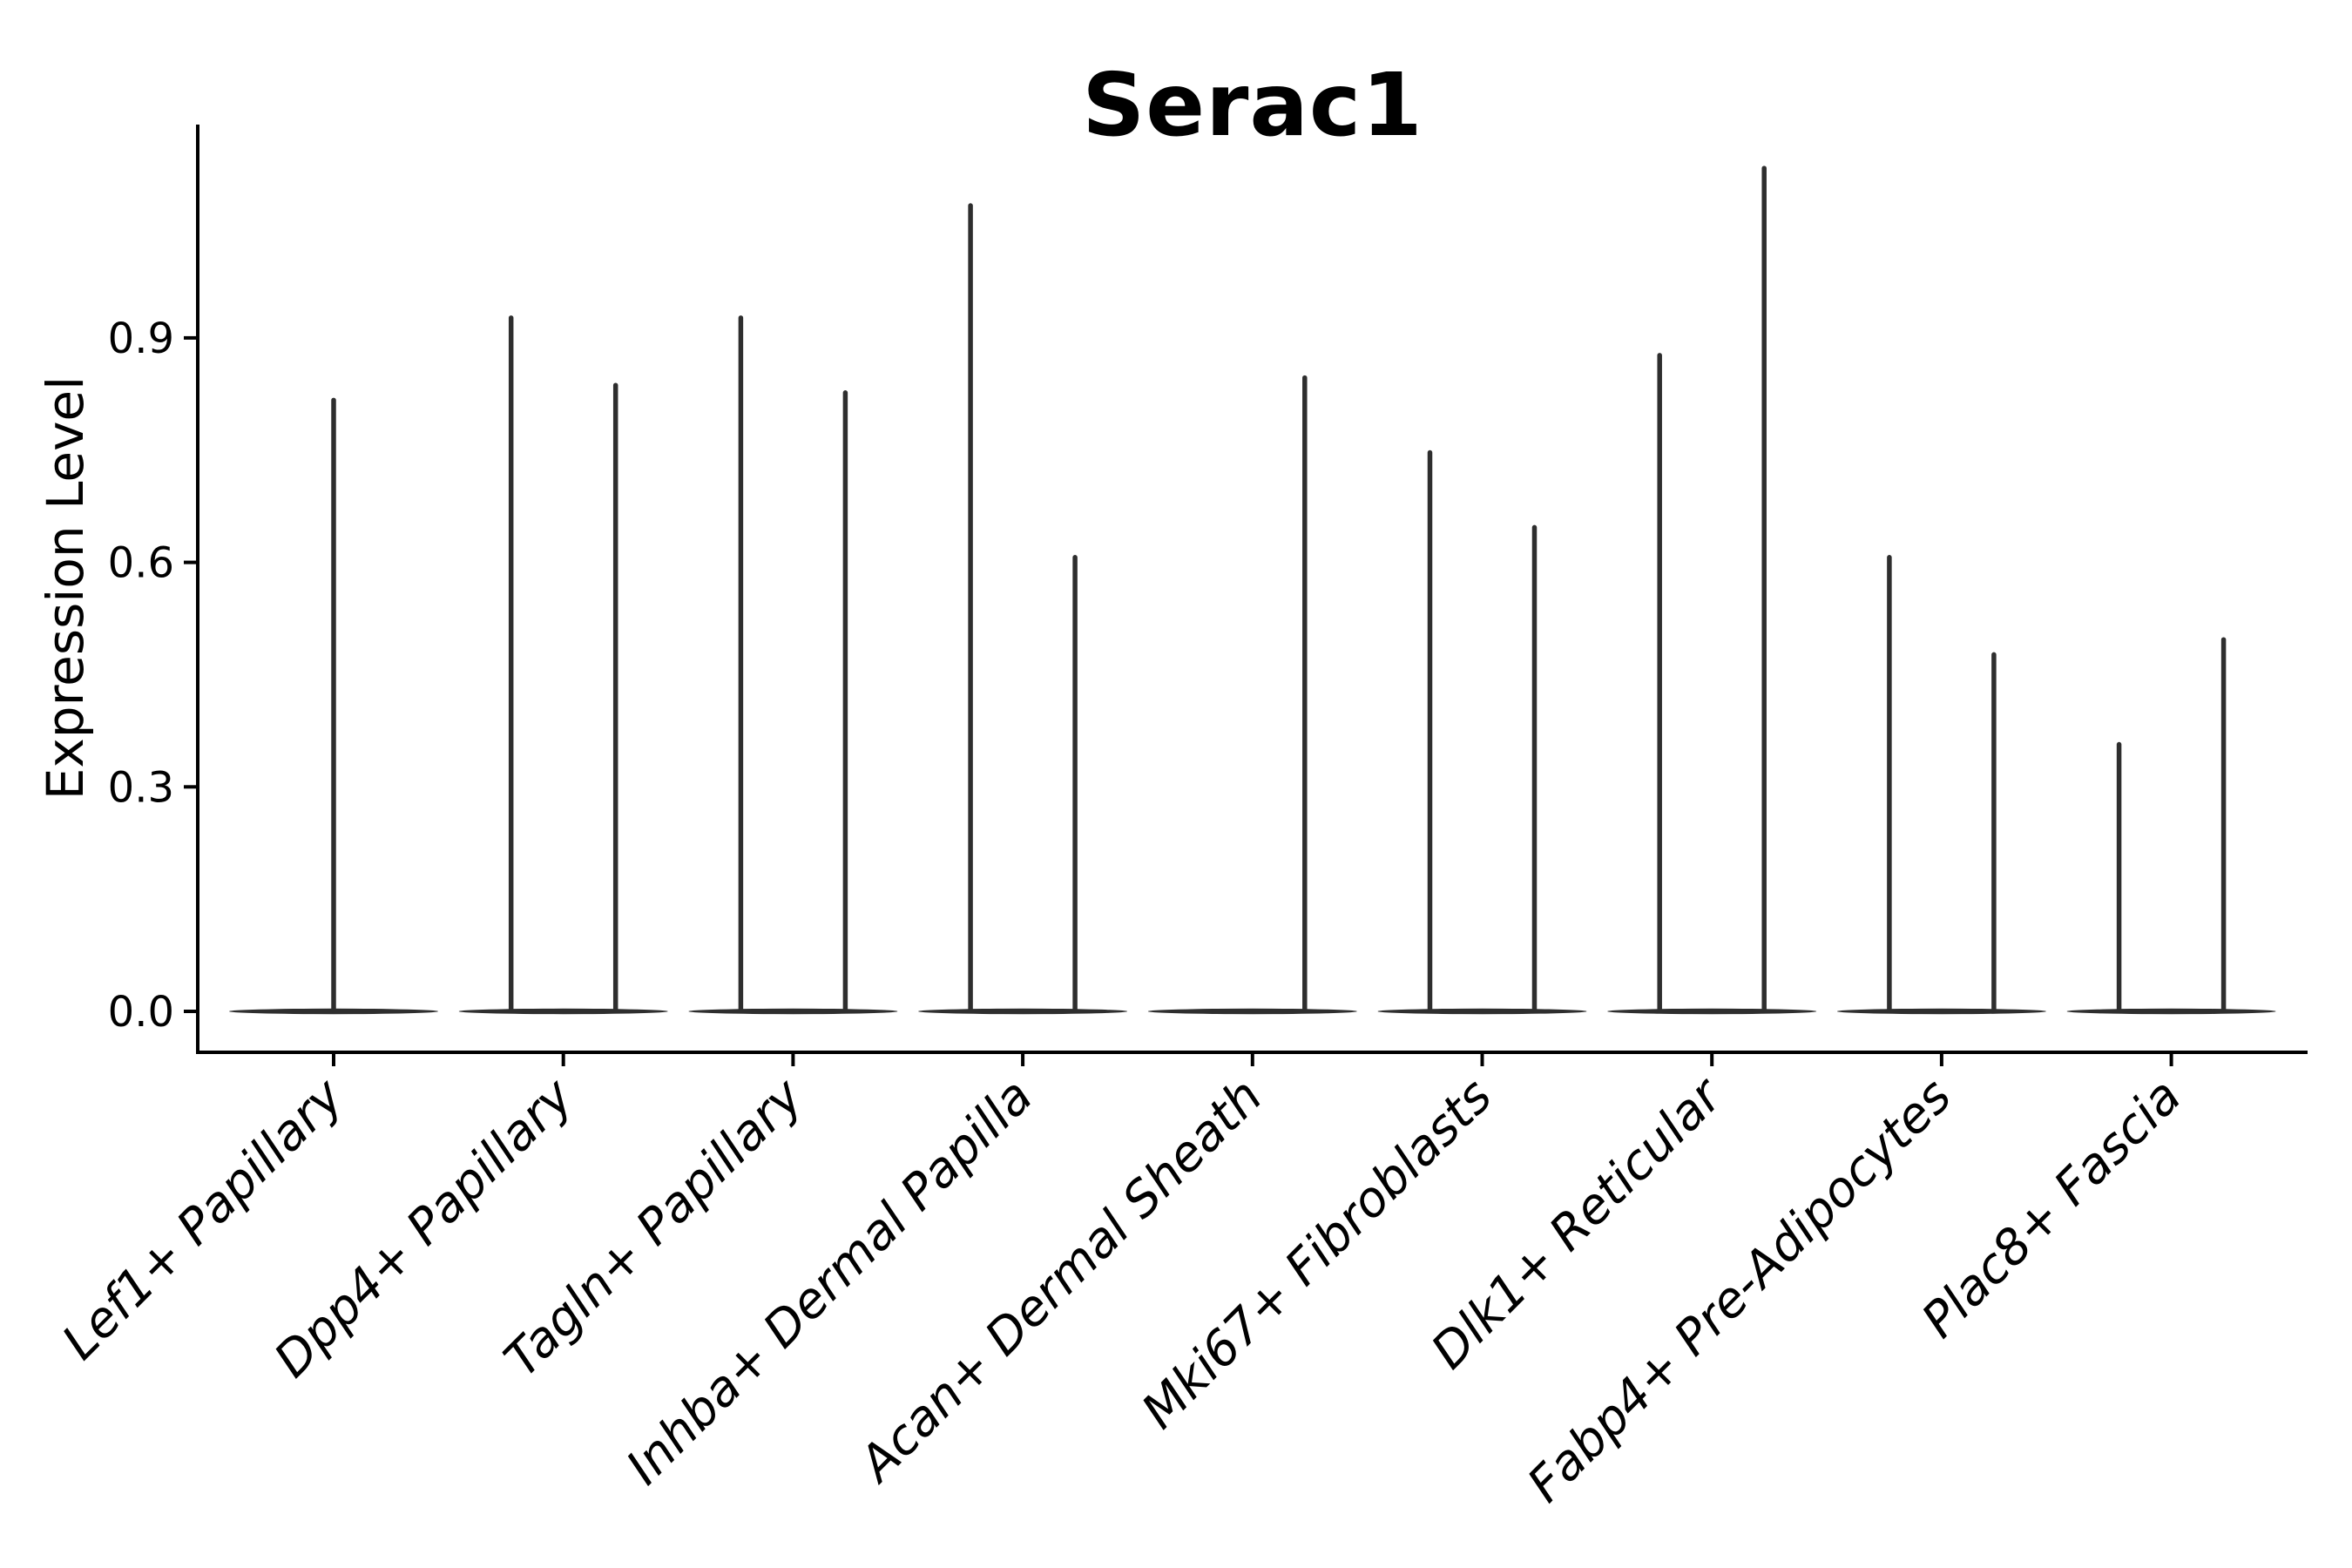  What do you see at coordinates (141, 1013) in the screenshot?
I see `y-tick-label: 0.0` at bounding box center [141, 1013].